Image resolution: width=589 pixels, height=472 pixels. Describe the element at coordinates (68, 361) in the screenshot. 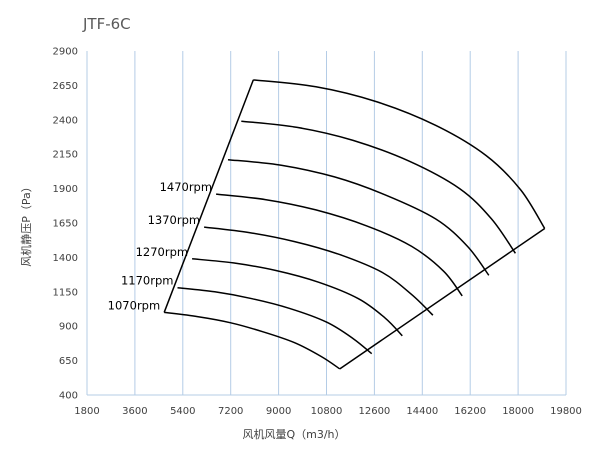

I see `y-tick-label: 650` at that location.